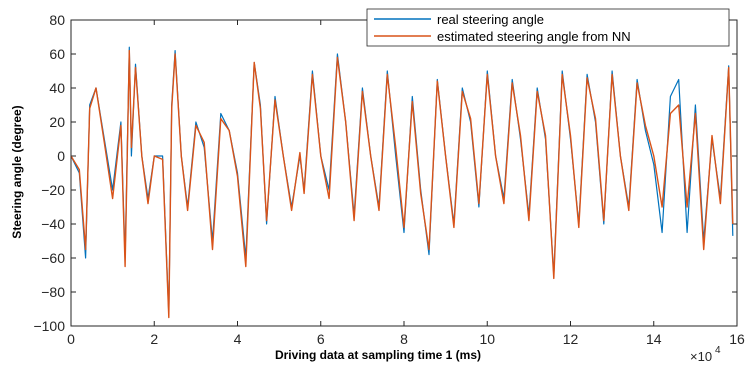 The height and width of the screenshot is (365, 745). I want to click on x-tick-label: 10, so click(487, 339).